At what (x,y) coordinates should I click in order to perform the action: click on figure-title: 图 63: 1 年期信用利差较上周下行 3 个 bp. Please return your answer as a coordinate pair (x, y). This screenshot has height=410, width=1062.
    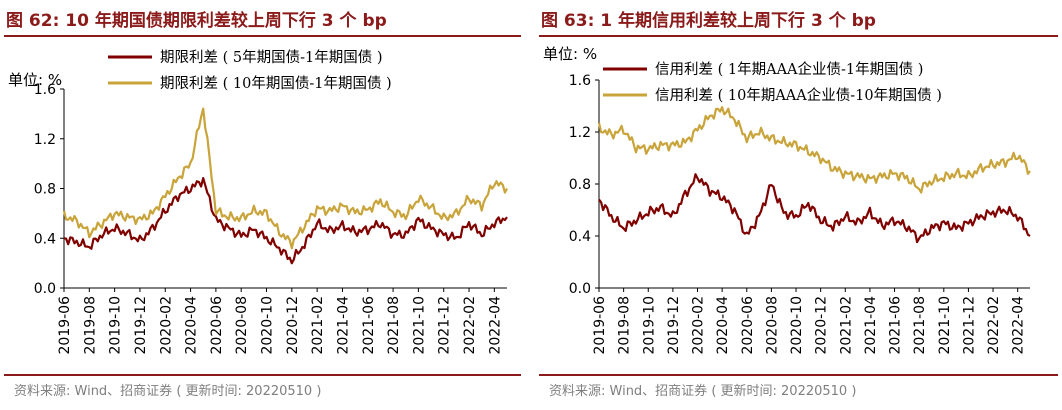
    Looking at the image, I should click on (708, 21).